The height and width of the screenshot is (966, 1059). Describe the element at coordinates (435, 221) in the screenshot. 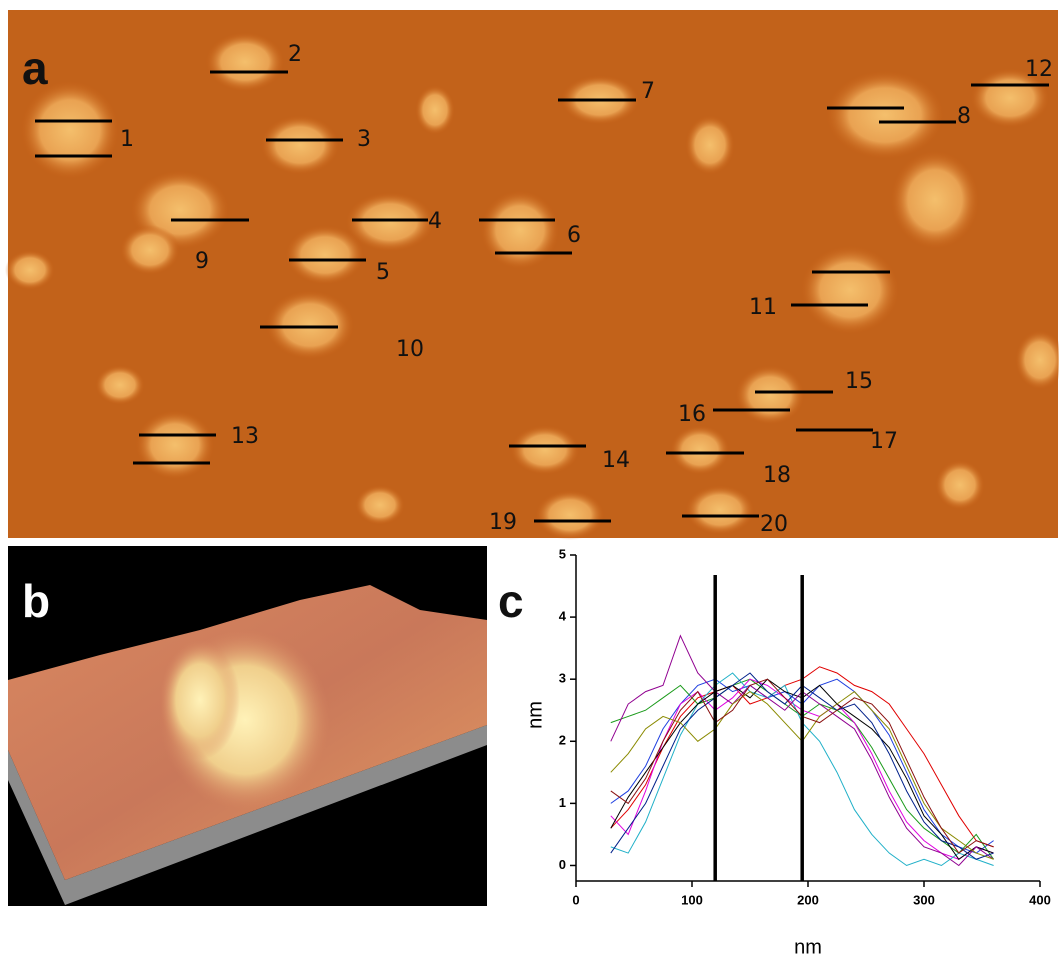

I see `profile-label: 4` at that location.